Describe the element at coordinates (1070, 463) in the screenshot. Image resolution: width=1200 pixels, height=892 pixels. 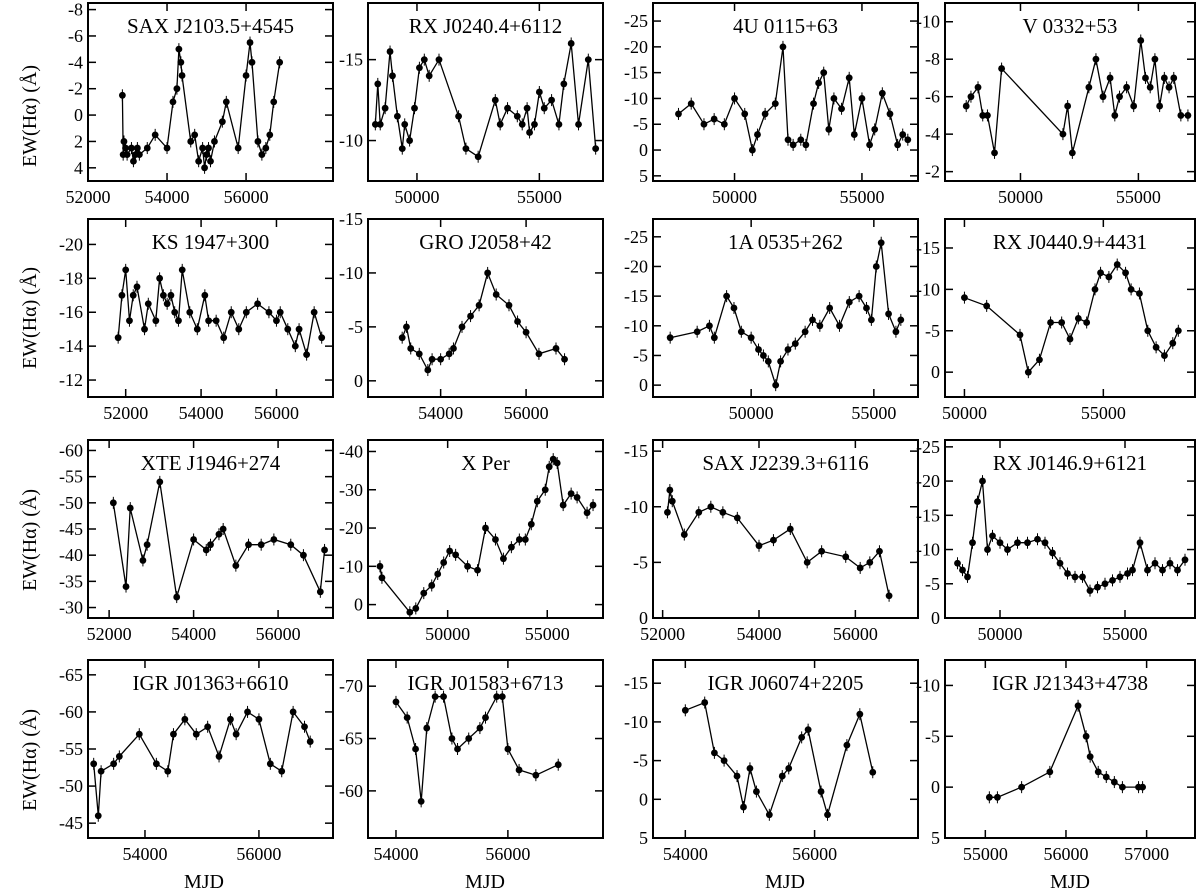
I see `panel-title: RX J0146.9+6121` at that location.